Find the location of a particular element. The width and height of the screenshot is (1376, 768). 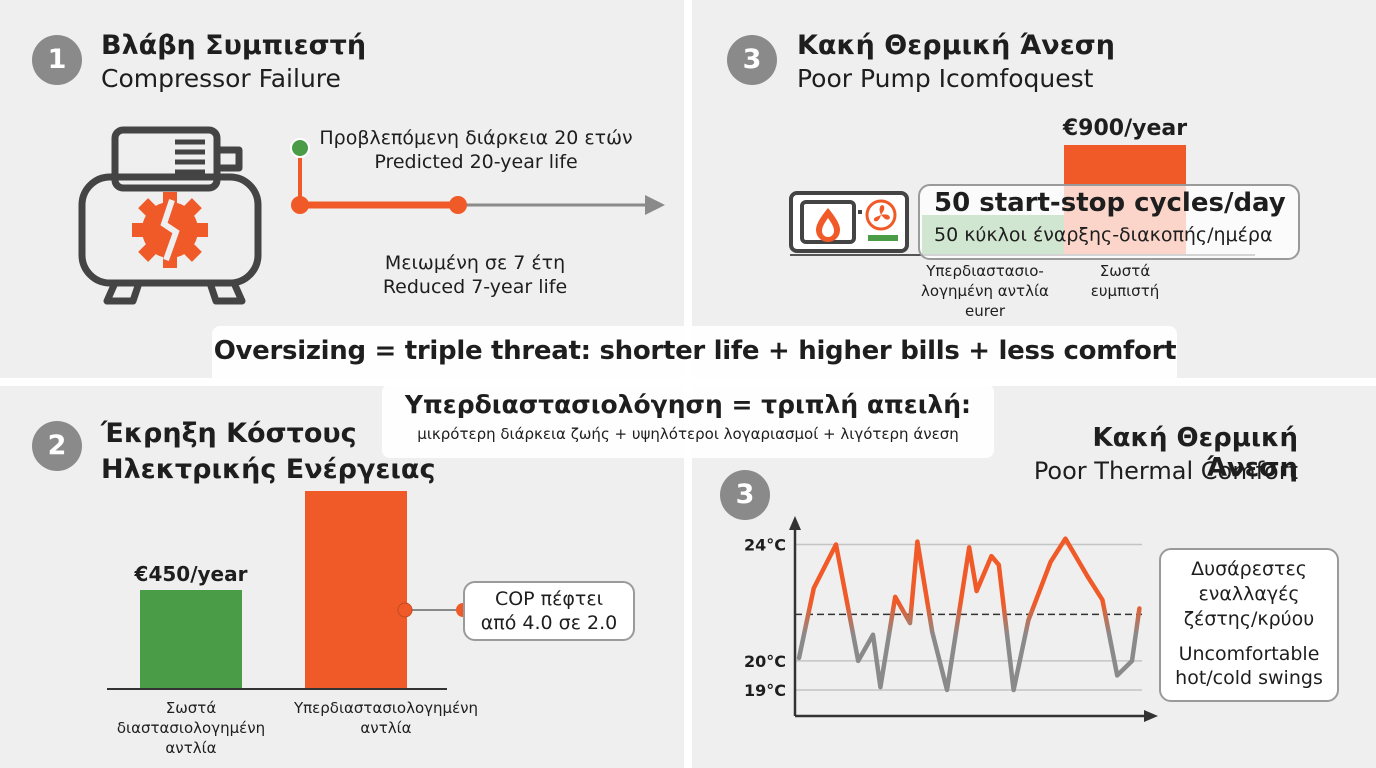

cop-text-line1: COP πέφτει is located at coordinates (549, 599).